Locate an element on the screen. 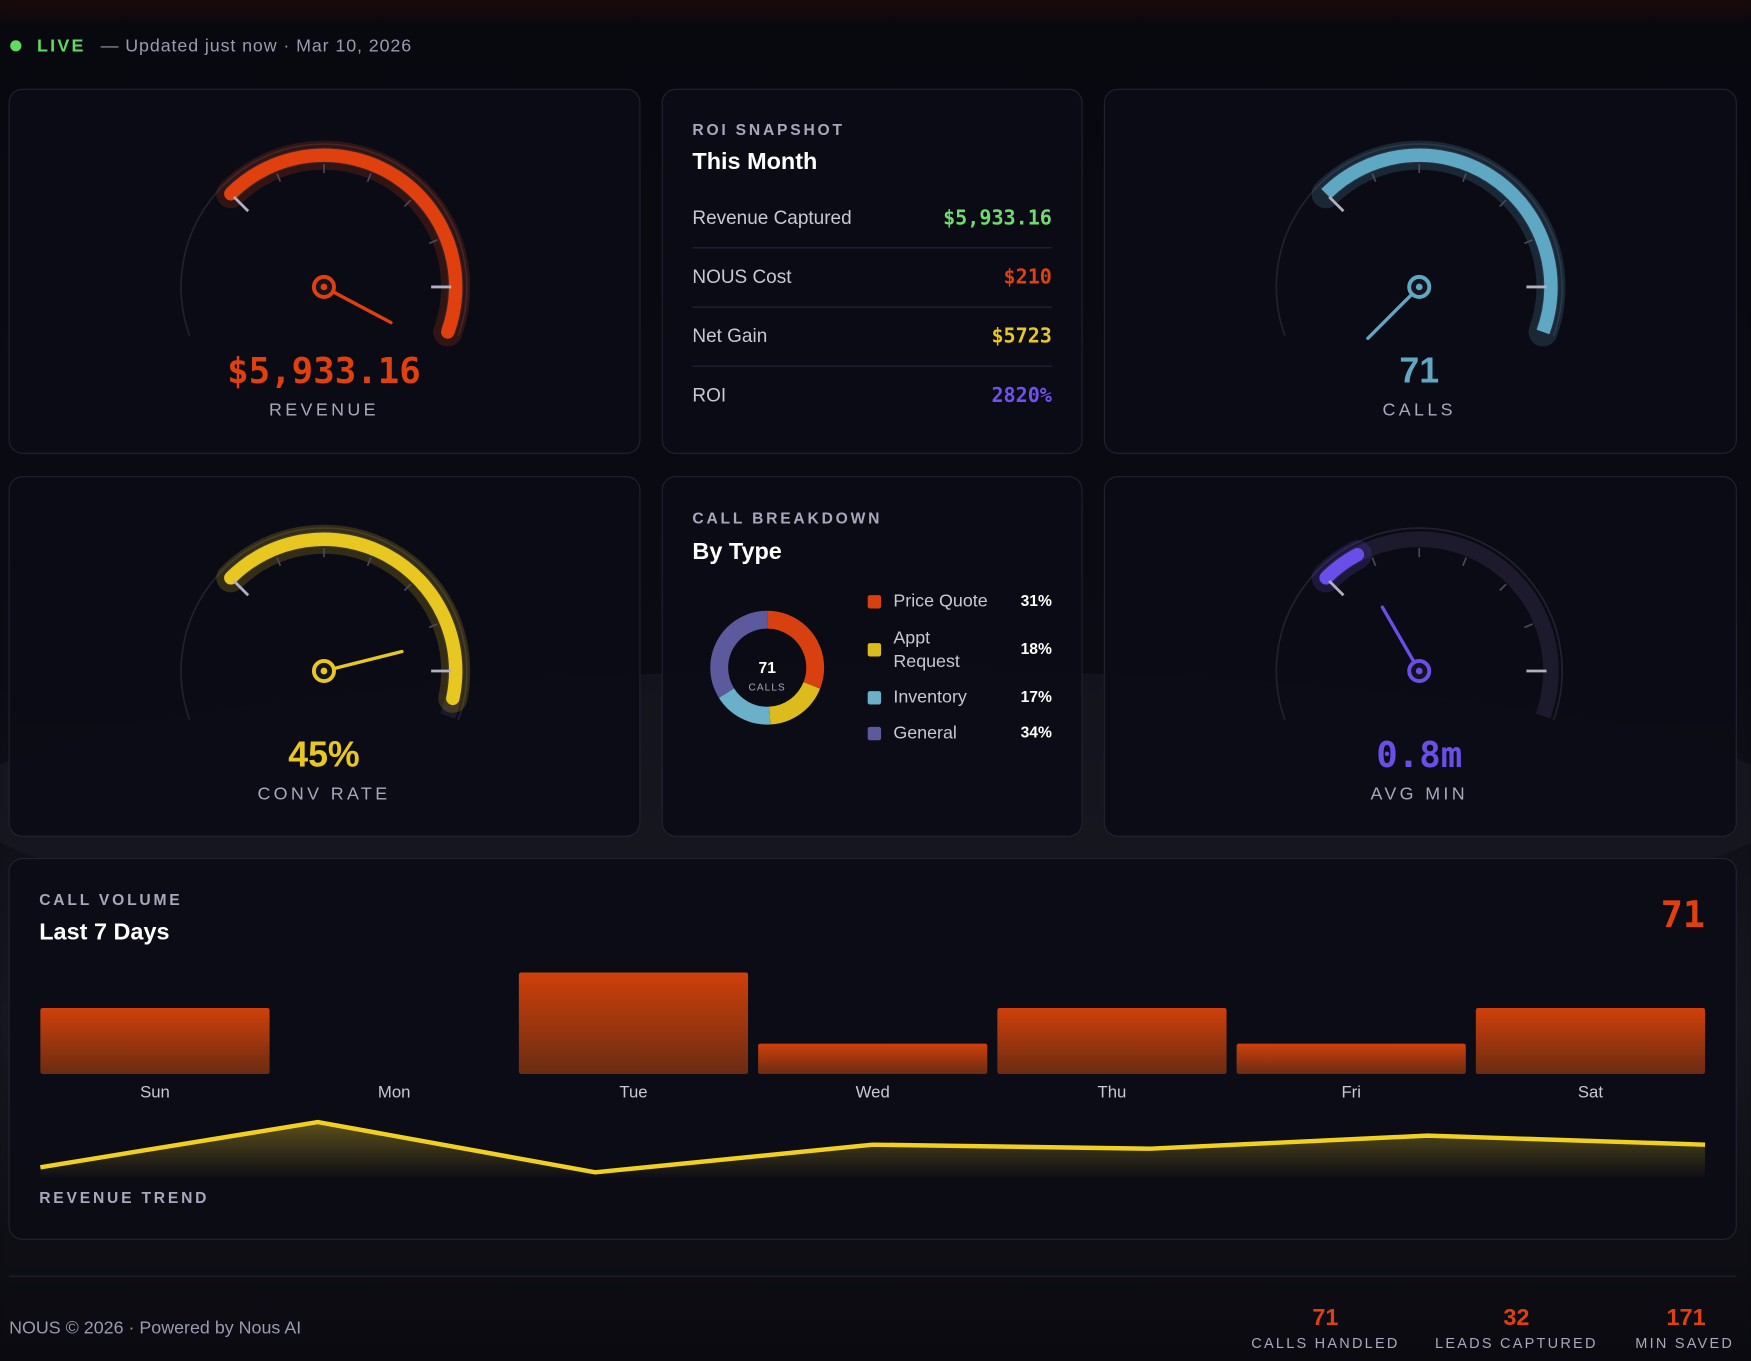 This screenshot has width=1751, height=1361. x-tick-label: Thu is located at coordinates (1112, 1091).